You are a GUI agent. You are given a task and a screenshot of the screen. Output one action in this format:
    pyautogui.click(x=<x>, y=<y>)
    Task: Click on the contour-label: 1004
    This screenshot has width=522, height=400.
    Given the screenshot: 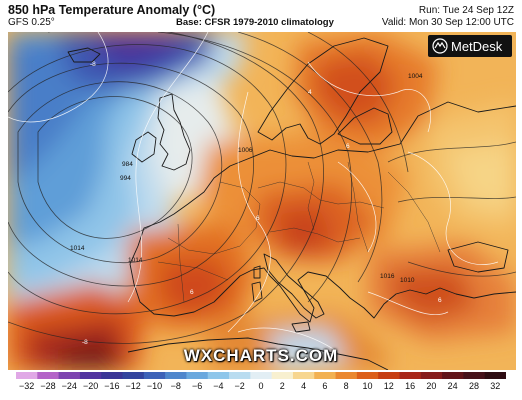 What is the action you would take?
    pyautogui.click(x=415, y=76)
    